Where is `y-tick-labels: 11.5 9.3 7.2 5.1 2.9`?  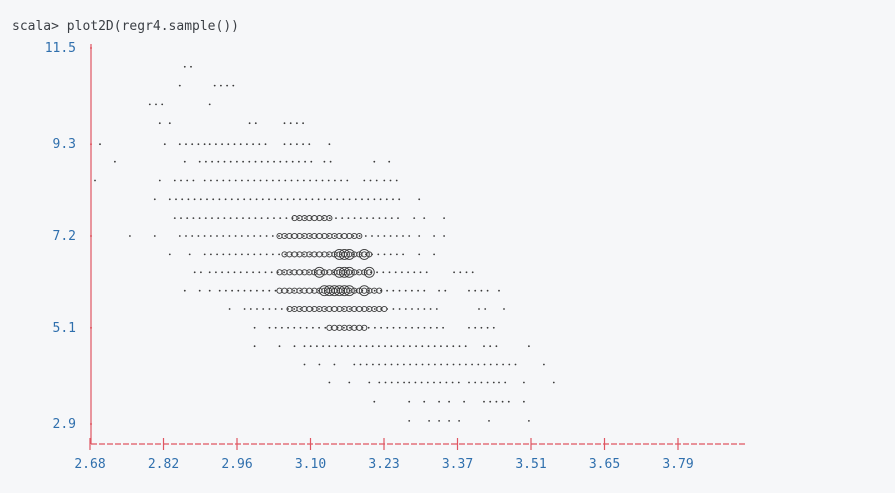
y-tick-labels: 11.5 9.3 7.2 5.1 2.9 is located at coordinates (60, 236).